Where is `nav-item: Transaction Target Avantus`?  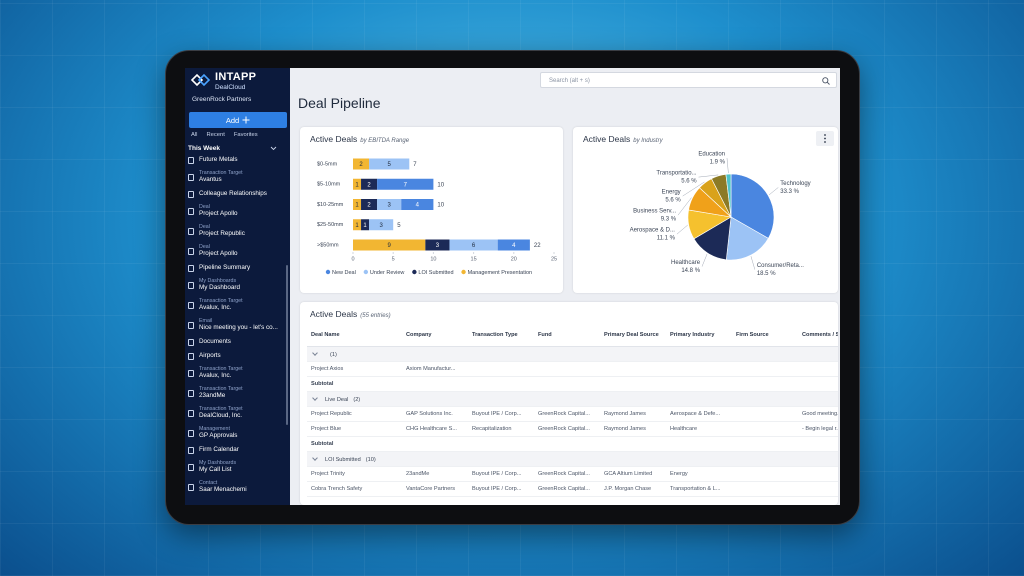 nav-item: Transaction Target Avantus is located at coordinates (236, 177).